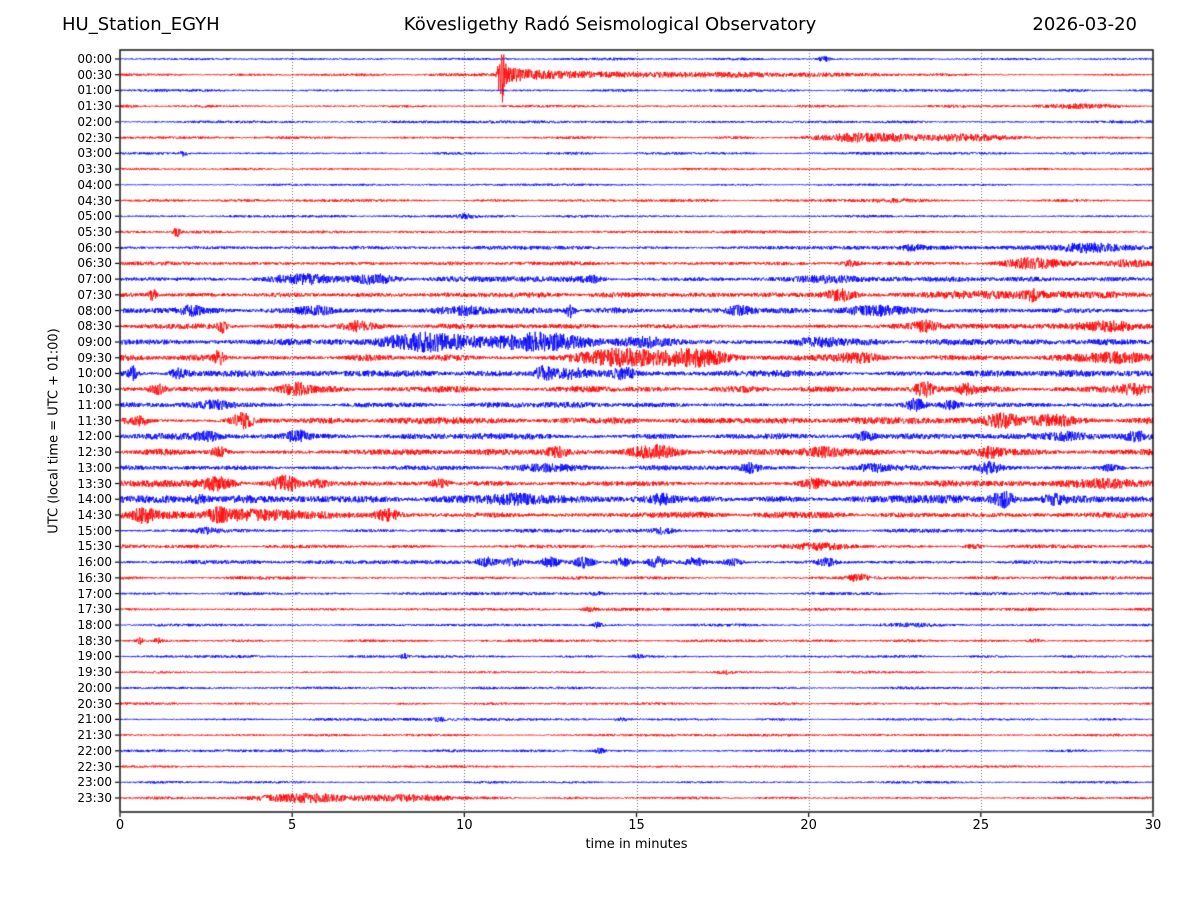  Describe the element at coordinates (94, 106) in the screenshot. I see `y-tick-label: 01:30` at that location.